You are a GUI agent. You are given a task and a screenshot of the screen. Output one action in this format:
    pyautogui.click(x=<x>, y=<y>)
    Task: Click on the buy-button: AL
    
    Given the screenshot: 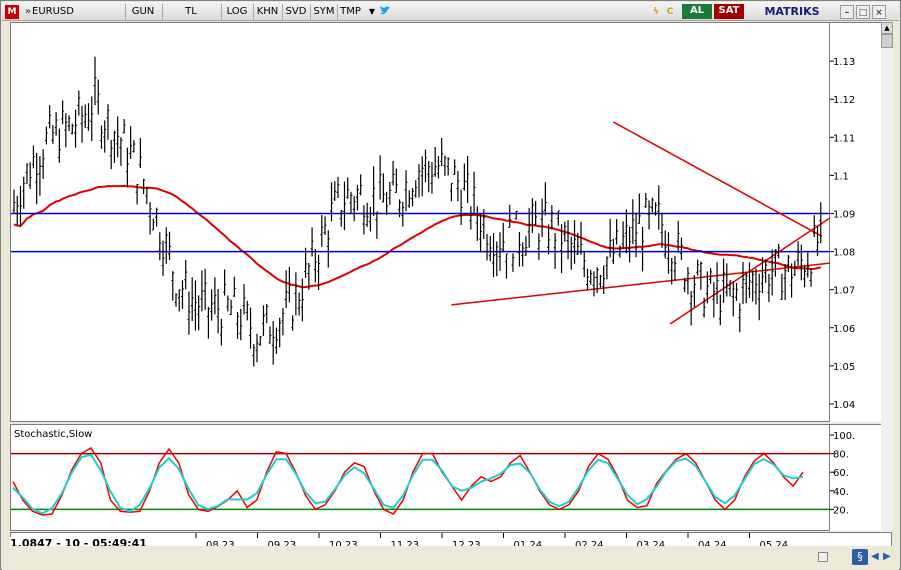 What is the action you would take?
    pyautogui.click(x=697, y=11)
    